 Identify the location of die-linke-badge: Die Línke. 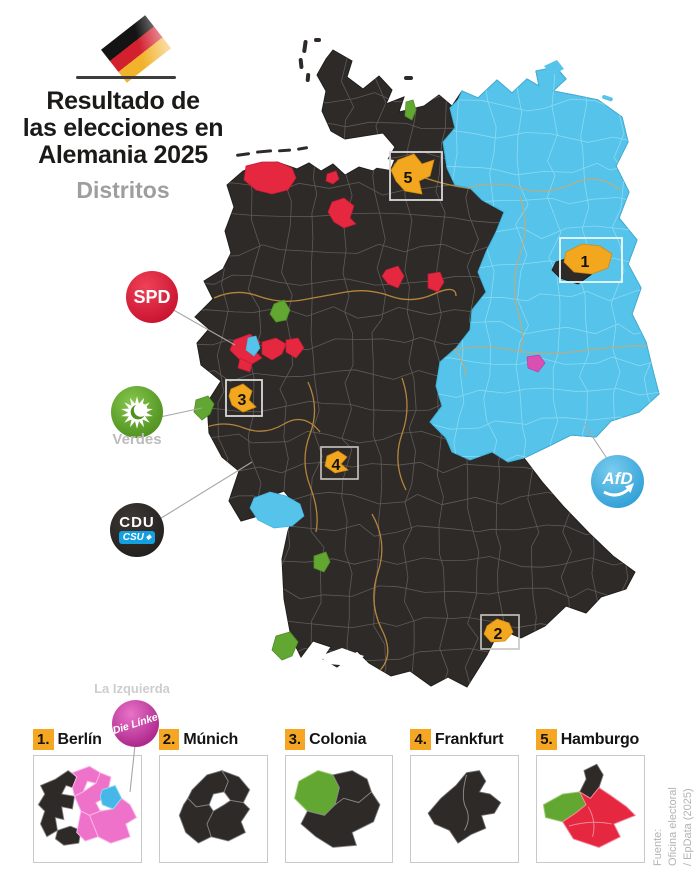
(135, 723).